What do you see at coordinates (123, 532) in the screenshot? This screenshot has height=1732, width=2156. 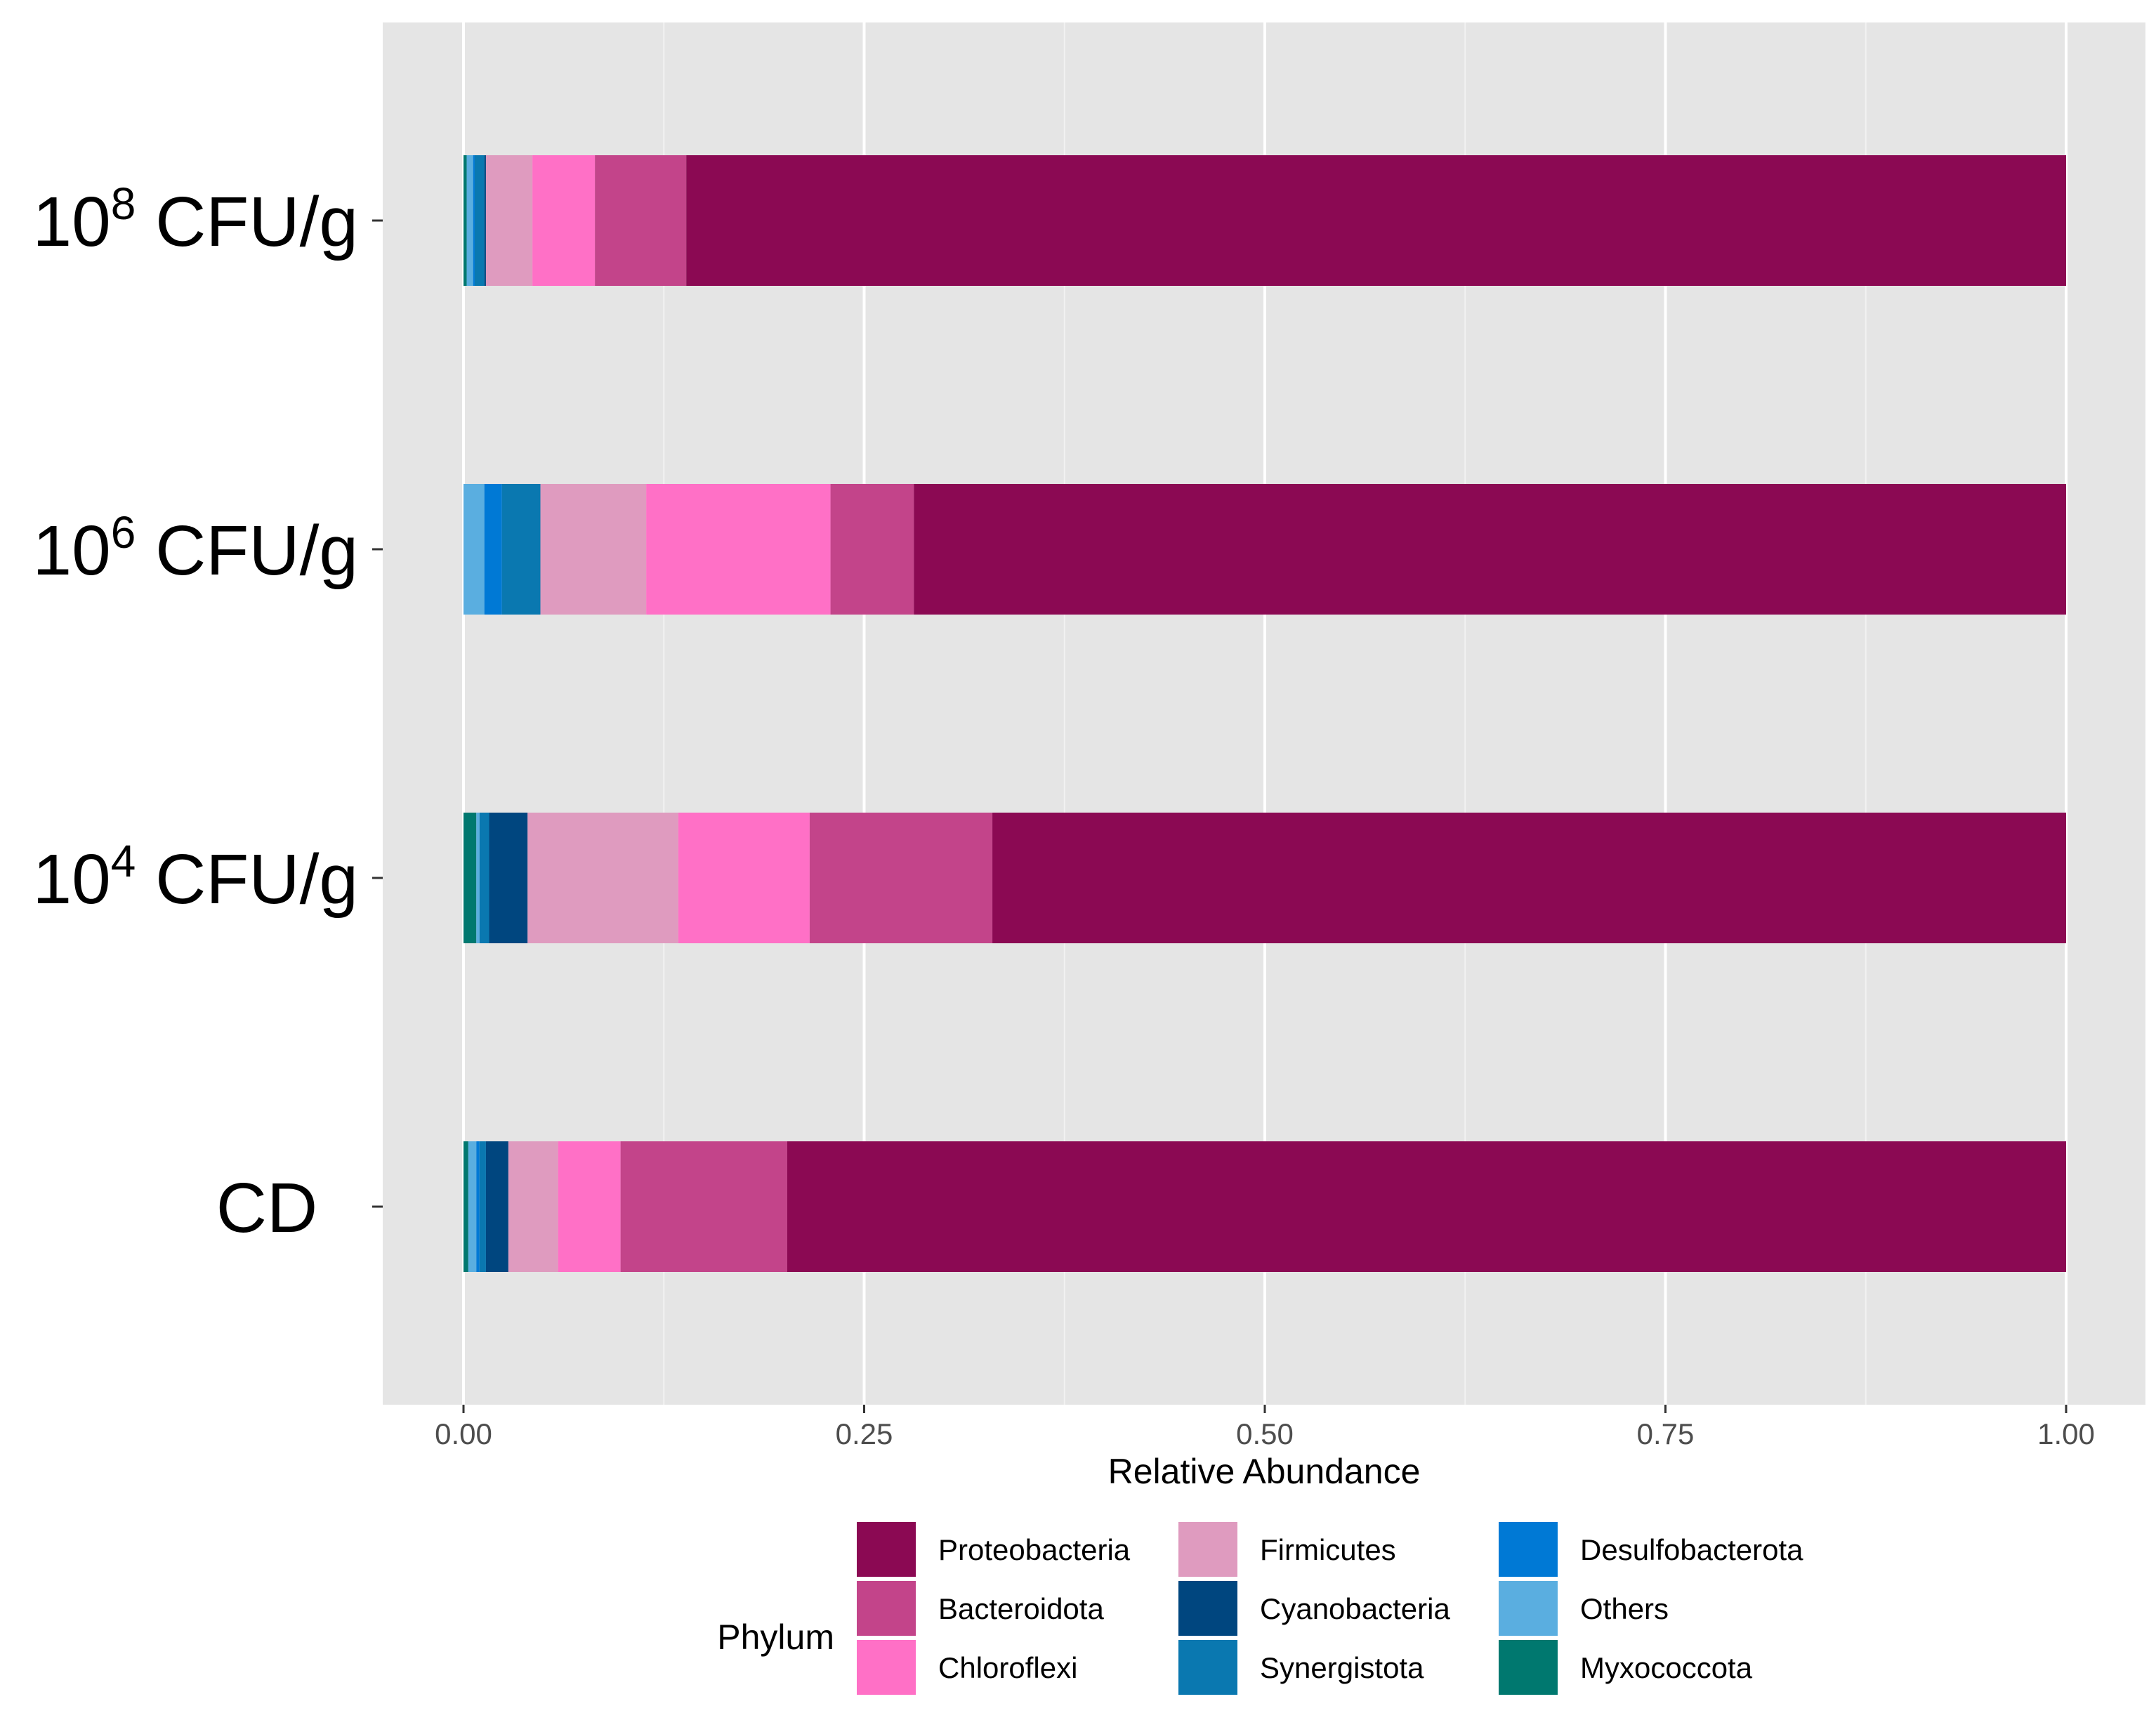 I see `category-exponent: 6` at bounding box center [123, 532].